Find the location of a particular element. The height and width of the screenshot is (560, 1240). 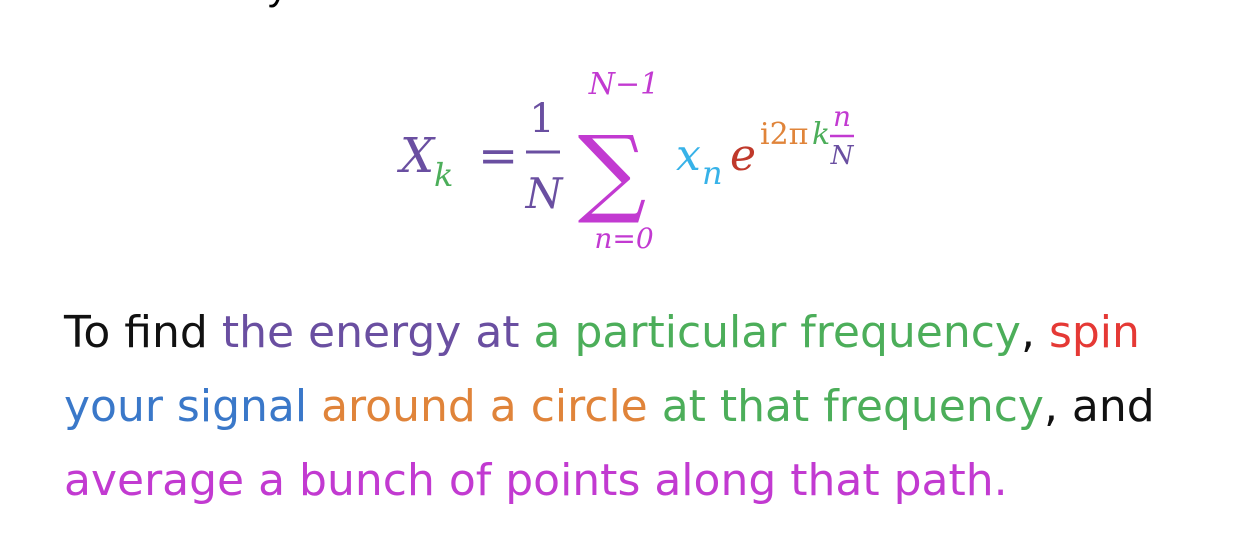

formula-x-subscript: n is located at coordinates (712, 173).